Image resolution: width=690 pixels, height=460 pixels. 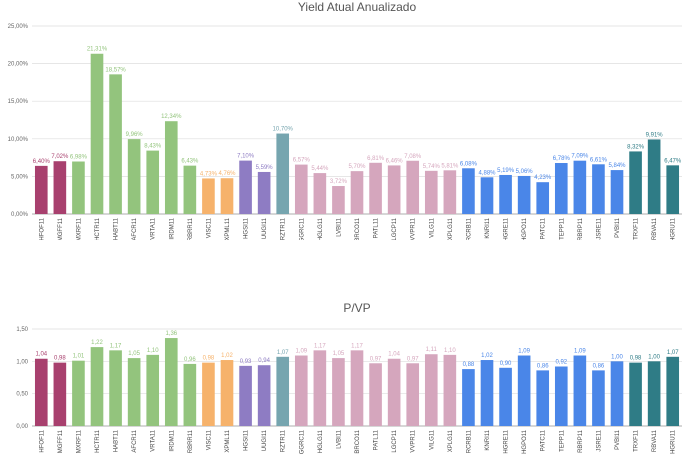 I want to click on data-label: 5,84%, so click(x=617, y=166).